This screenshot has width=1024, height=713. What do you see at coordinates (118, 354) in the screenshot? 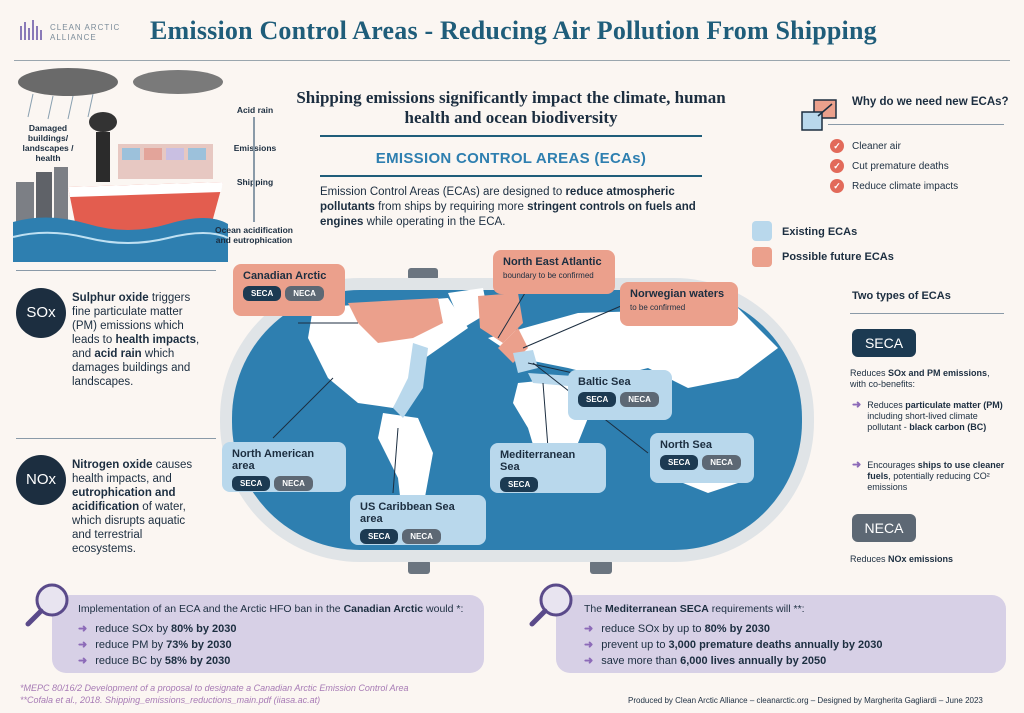
I see `sox-b2: acid rain` at bounding box center [118, 354].